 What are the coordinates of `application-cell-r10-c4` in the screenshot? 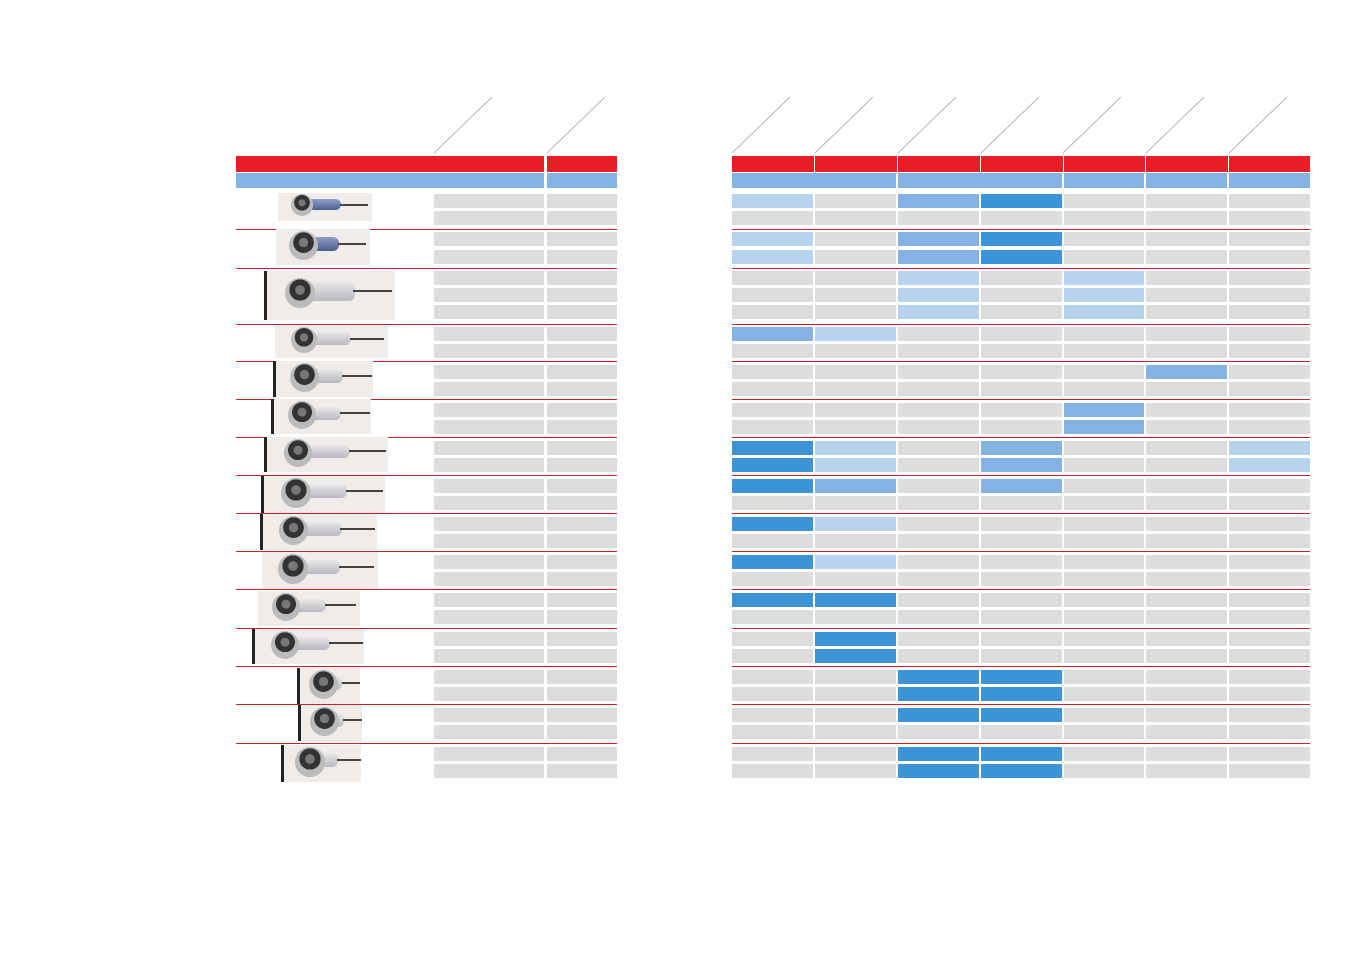 It's located at (1021, 372).